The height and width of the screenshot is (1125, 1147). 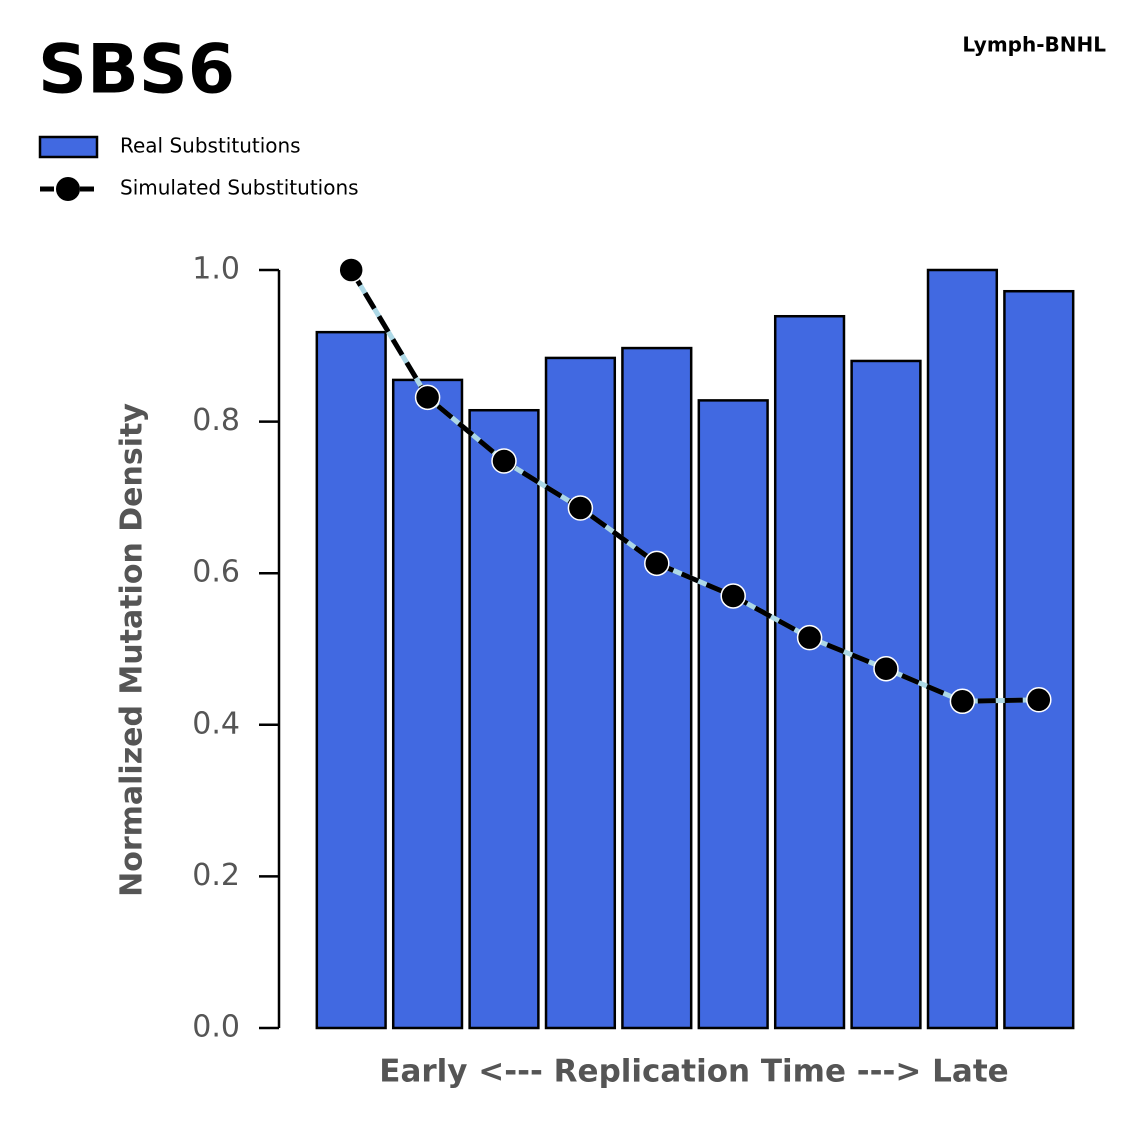 What do you see at coordinates (68, 147) in the screenshot?
I see `legend-swatch` at bounding box center [68, 147].